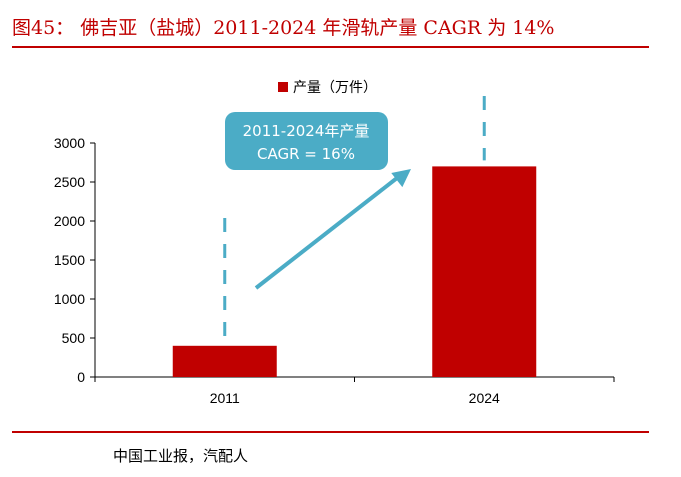  Describe the element at coordinates (69, 221) in the screenshot. I see `y-tick-label: 2000` at that location.